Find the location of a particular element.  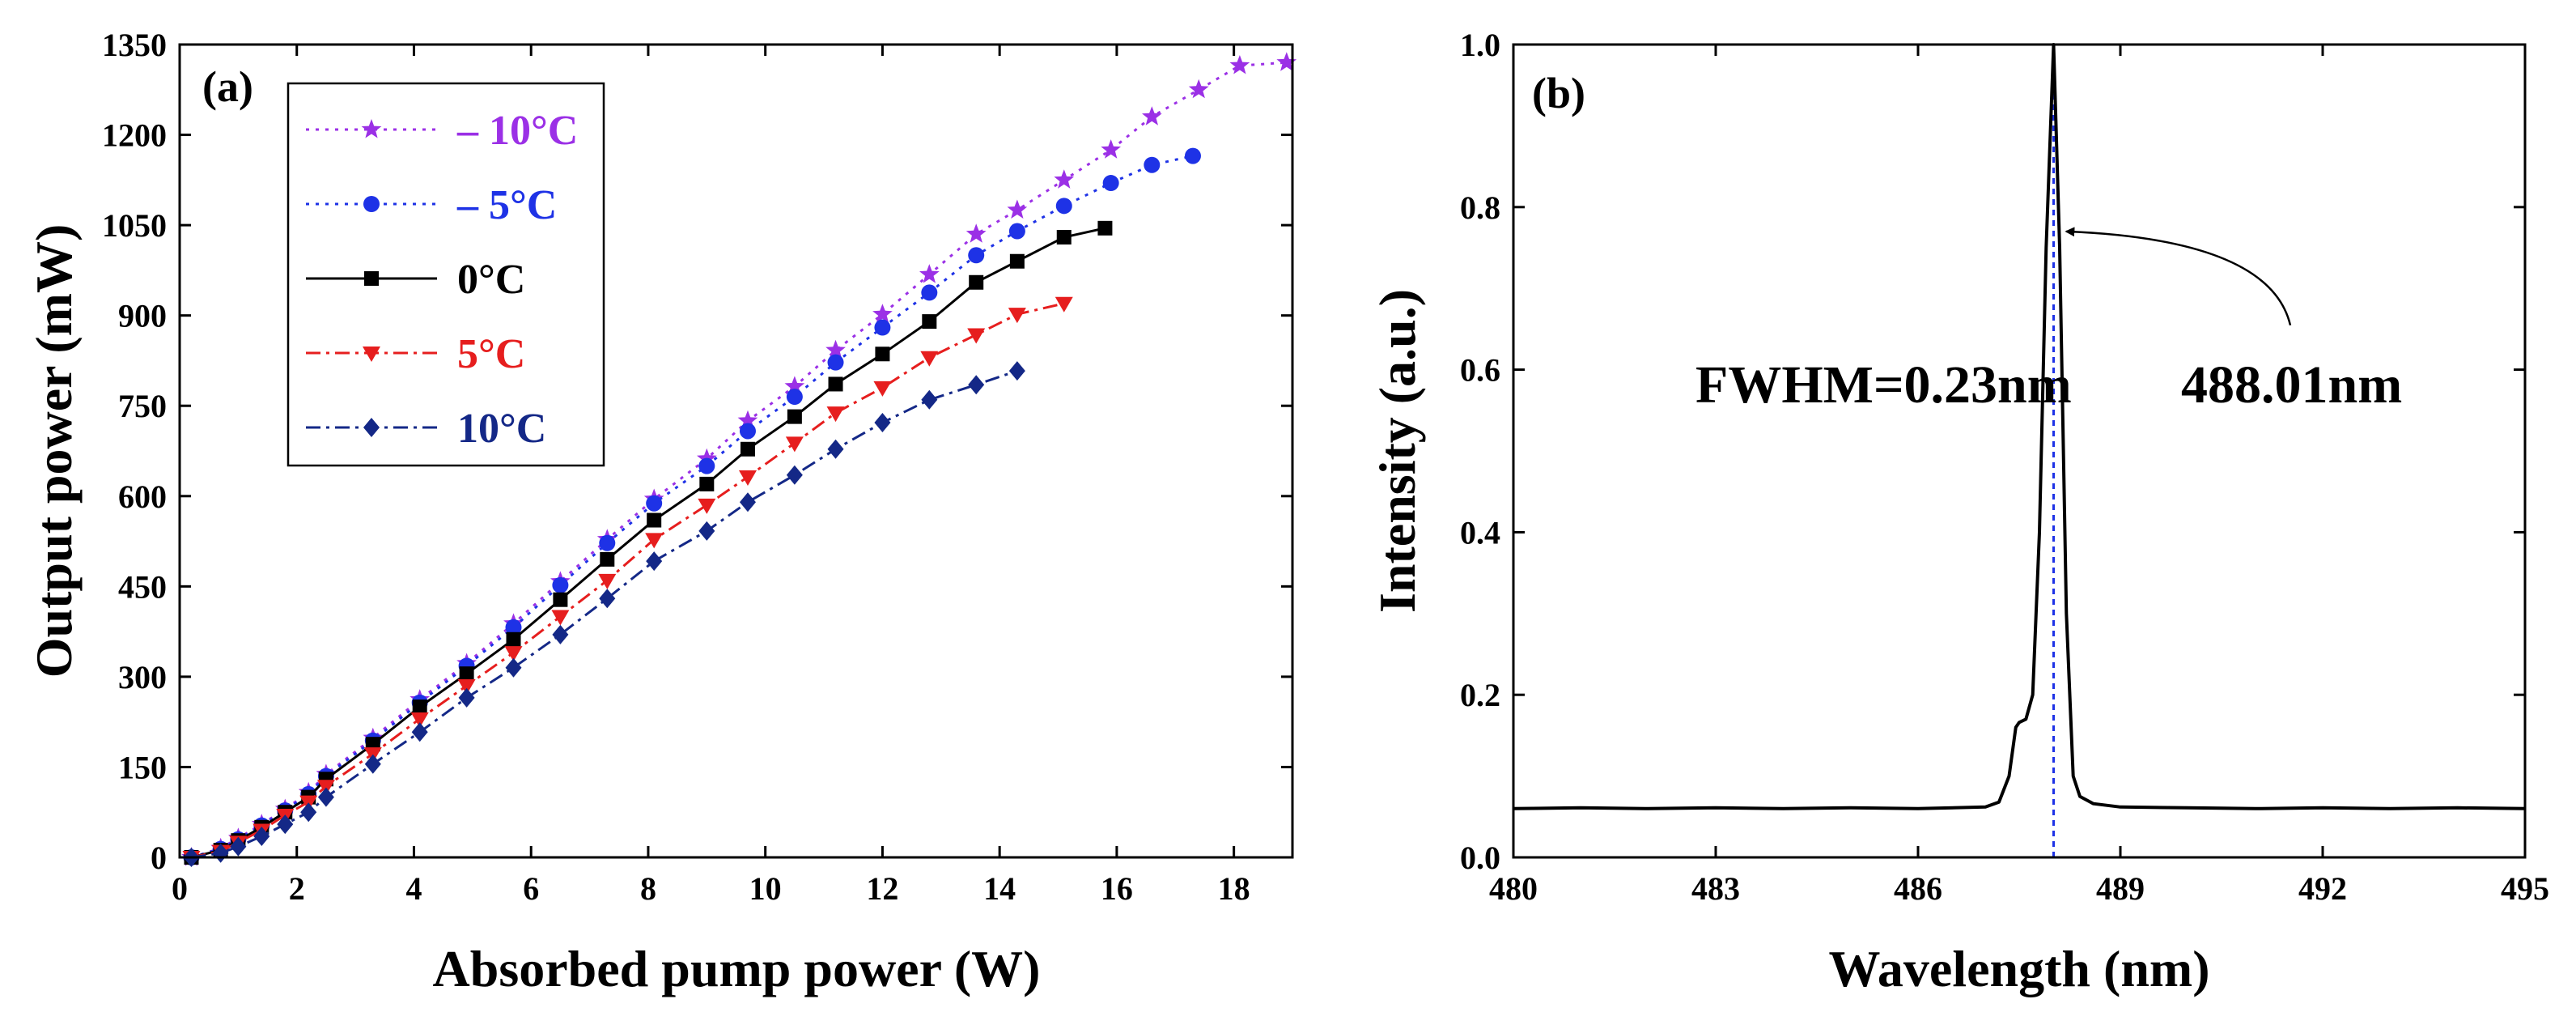

chart-b-x-tick-label: 483 is located at coordinates (1715, 888).